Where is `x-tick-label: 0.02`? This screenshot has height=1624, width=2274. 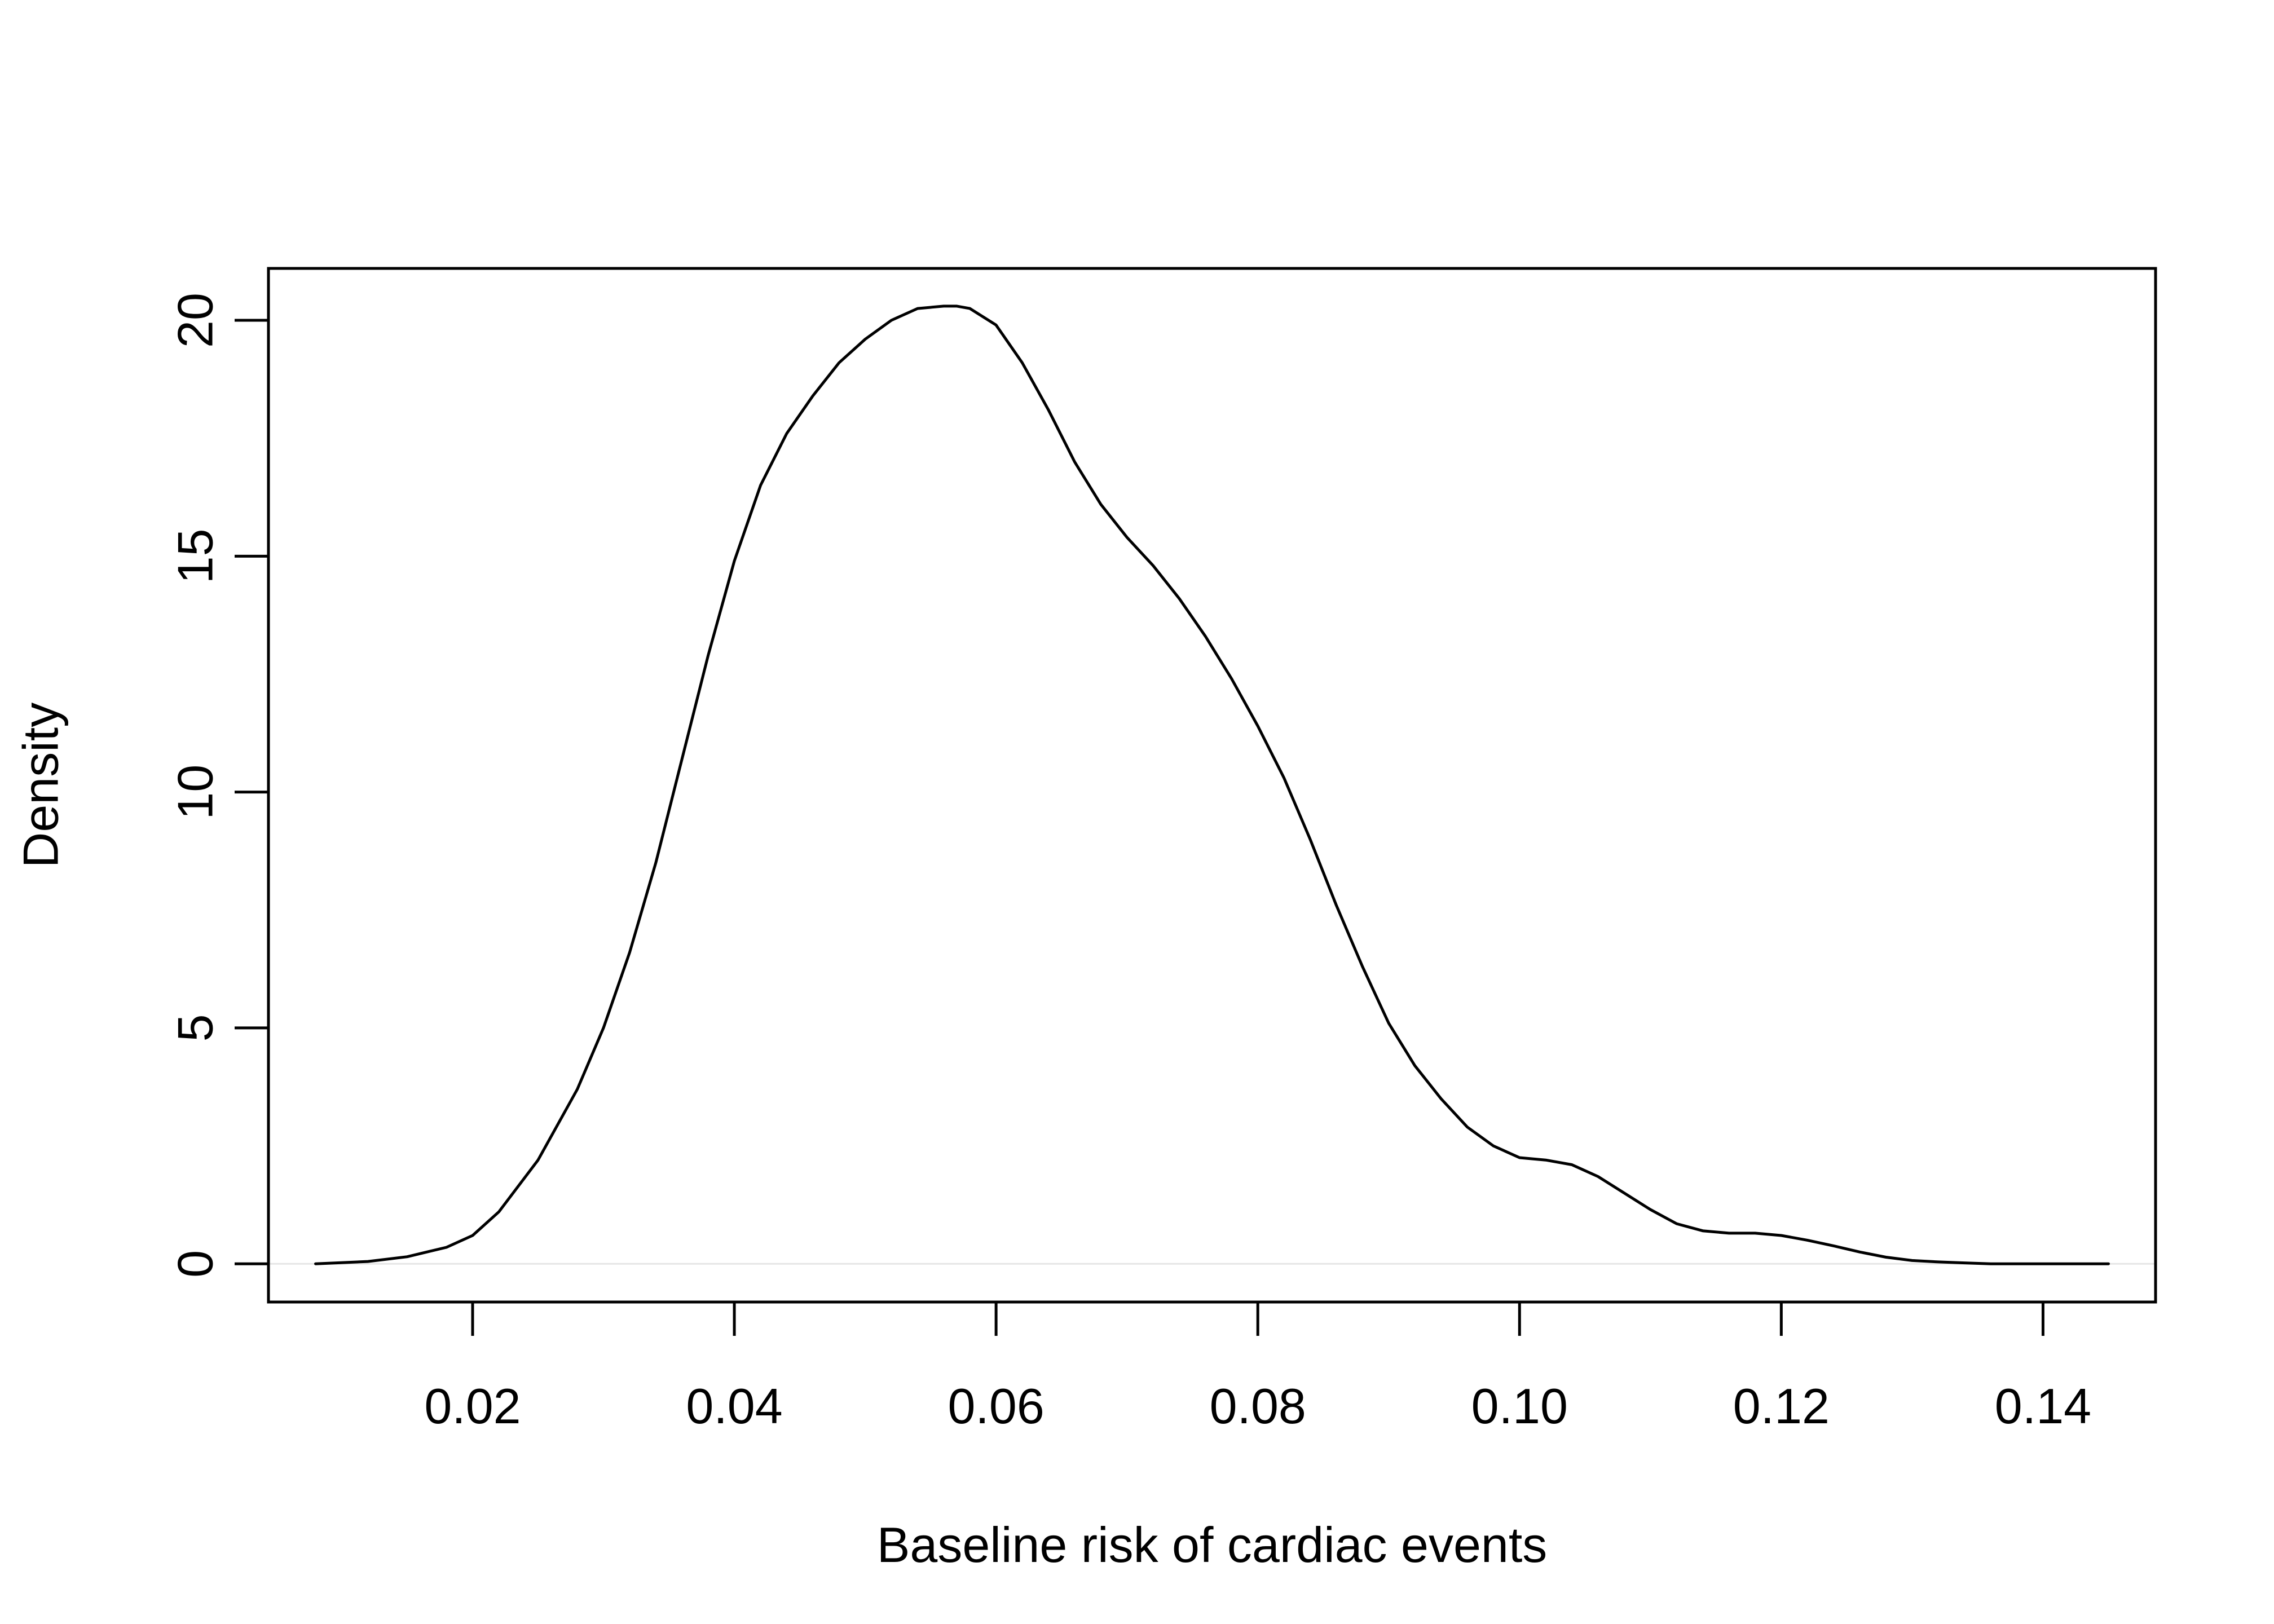 x-tick-label: 0.02 is located at coordinates (472, 1406).